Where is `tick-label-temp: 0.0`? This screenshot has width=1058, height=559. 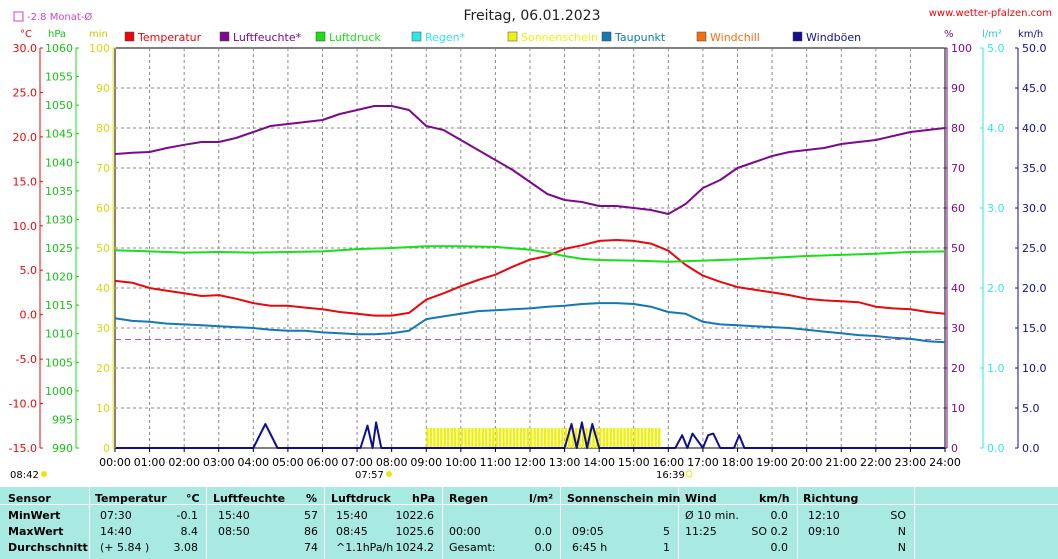 tick-label-temp: 0.0 is located at coordinates (29, 315).